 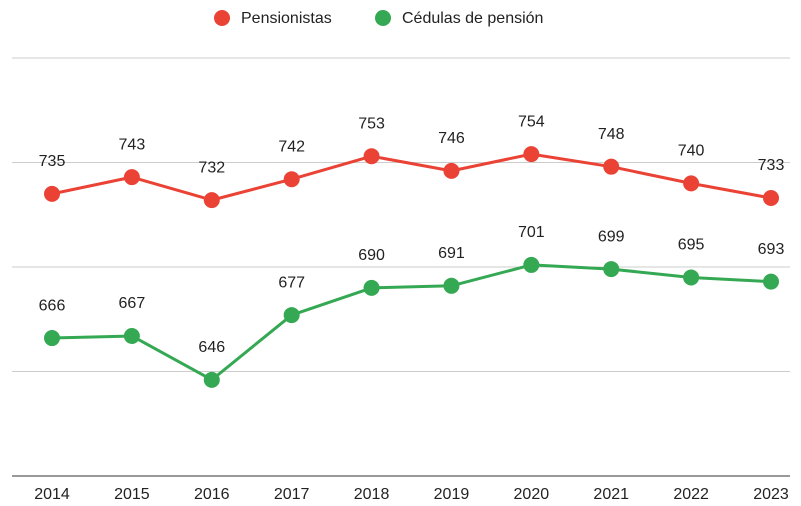 What do you see at coordinates (211, 347) in the screenshot?
I see `data-label: 646` at bounding box center [211, 347].